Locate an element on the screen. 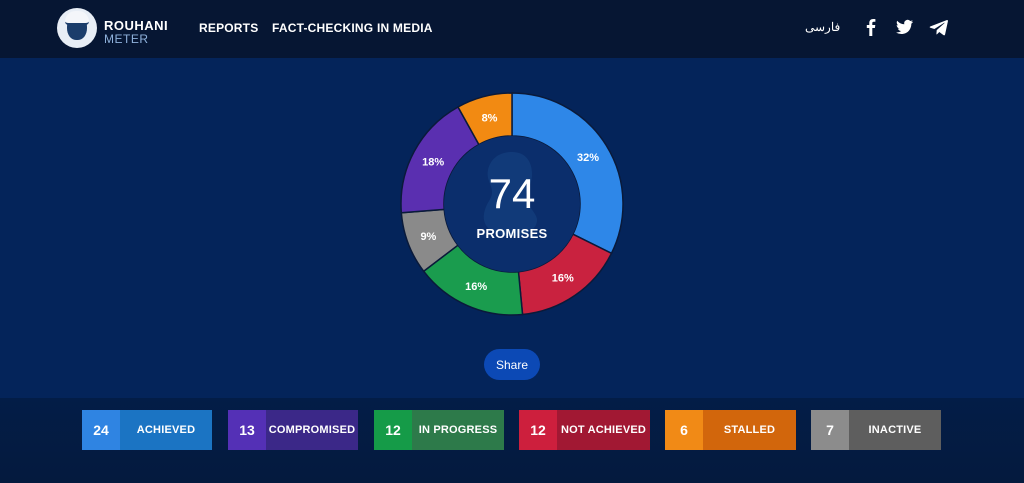 Image resolution: width=1024 pixels, height=483 pixels. logo-portrait-icon is located at coordinates (77, 28).